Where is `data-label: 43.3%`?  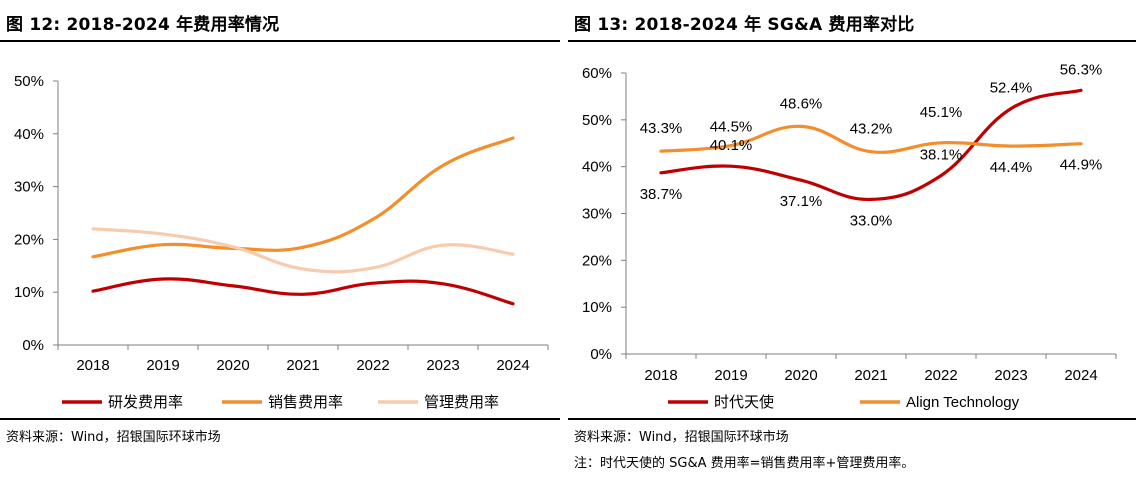
data-label: 43.3% is located at coordinates (661, 128).